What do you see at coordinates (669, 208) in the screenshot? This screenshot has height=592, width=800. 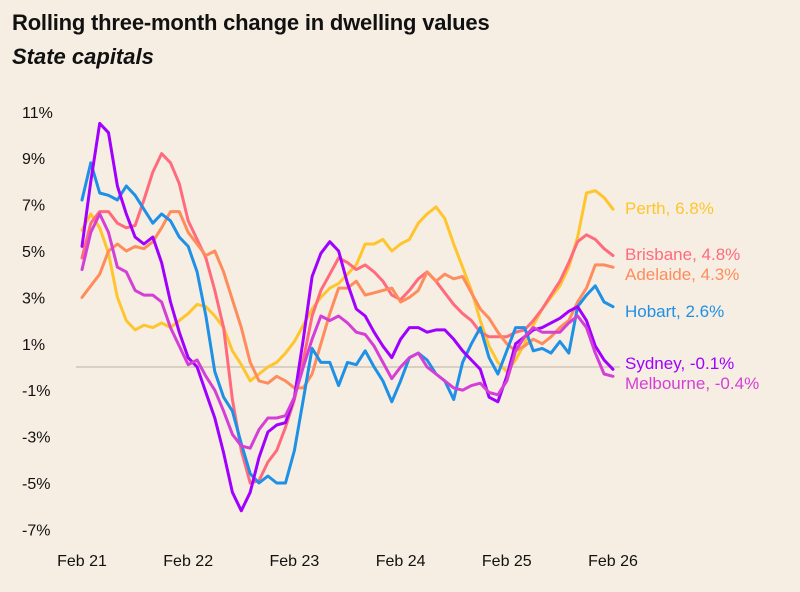 I see `series-label-perth: Perth, 6.8%` at bounding box center [669, 208].